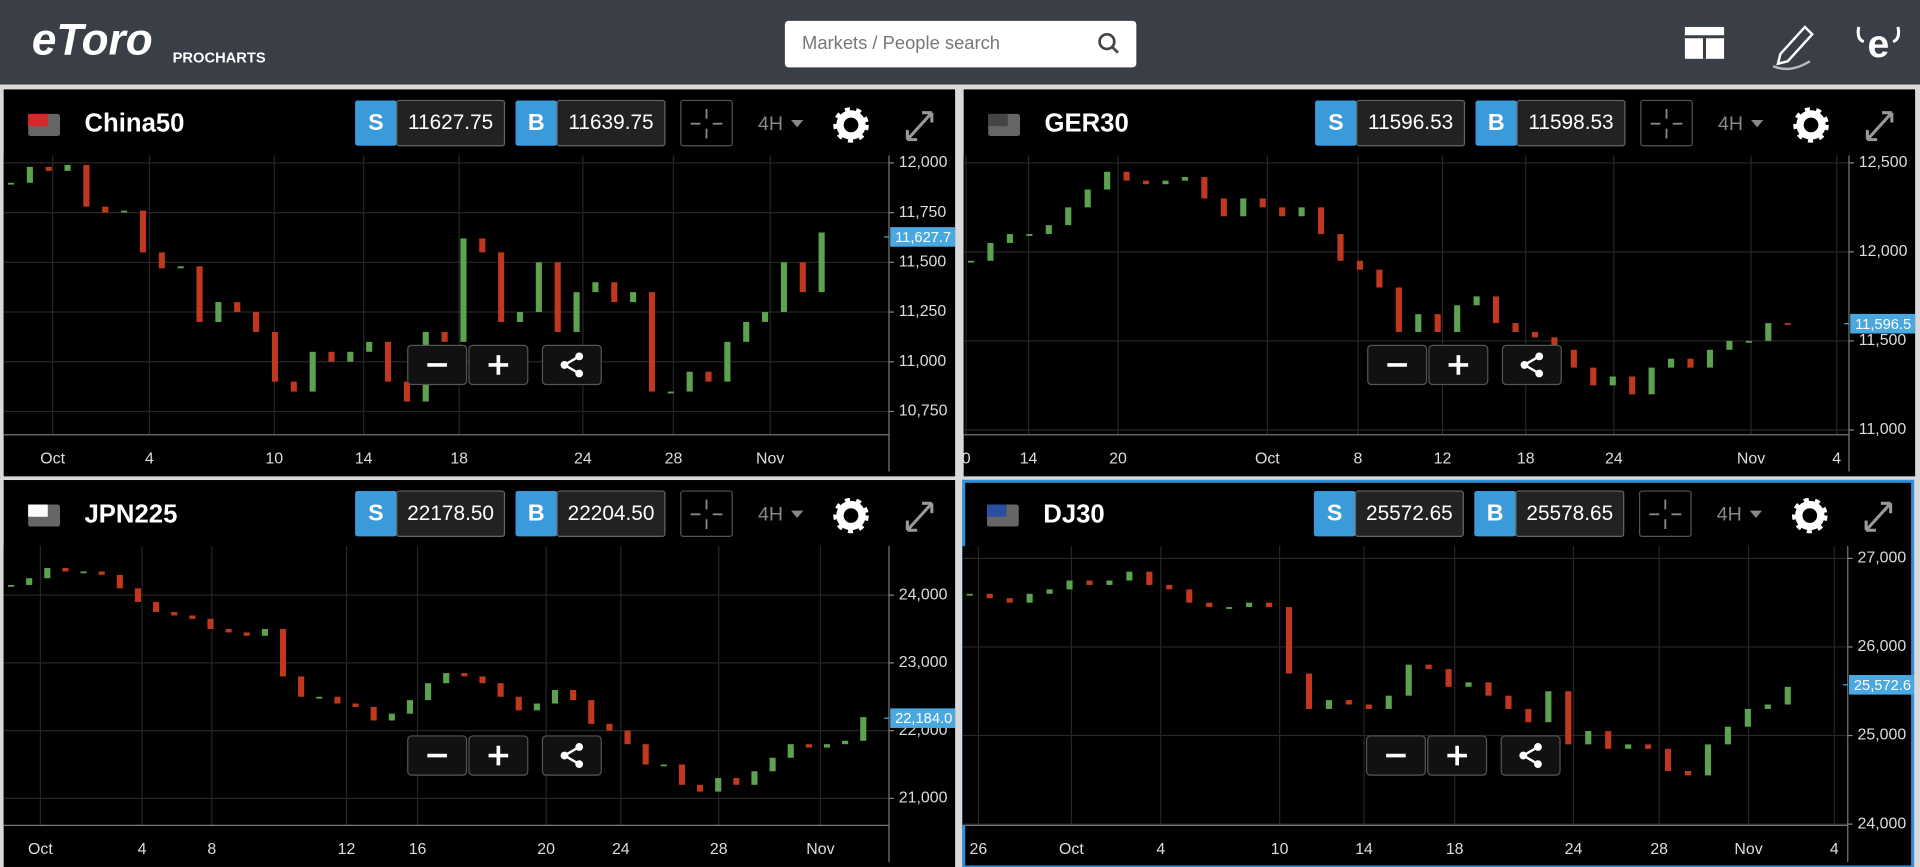 The width and height of the screenshot is (1920, 867). I want to click on logo: eToro, so click(92, 40).